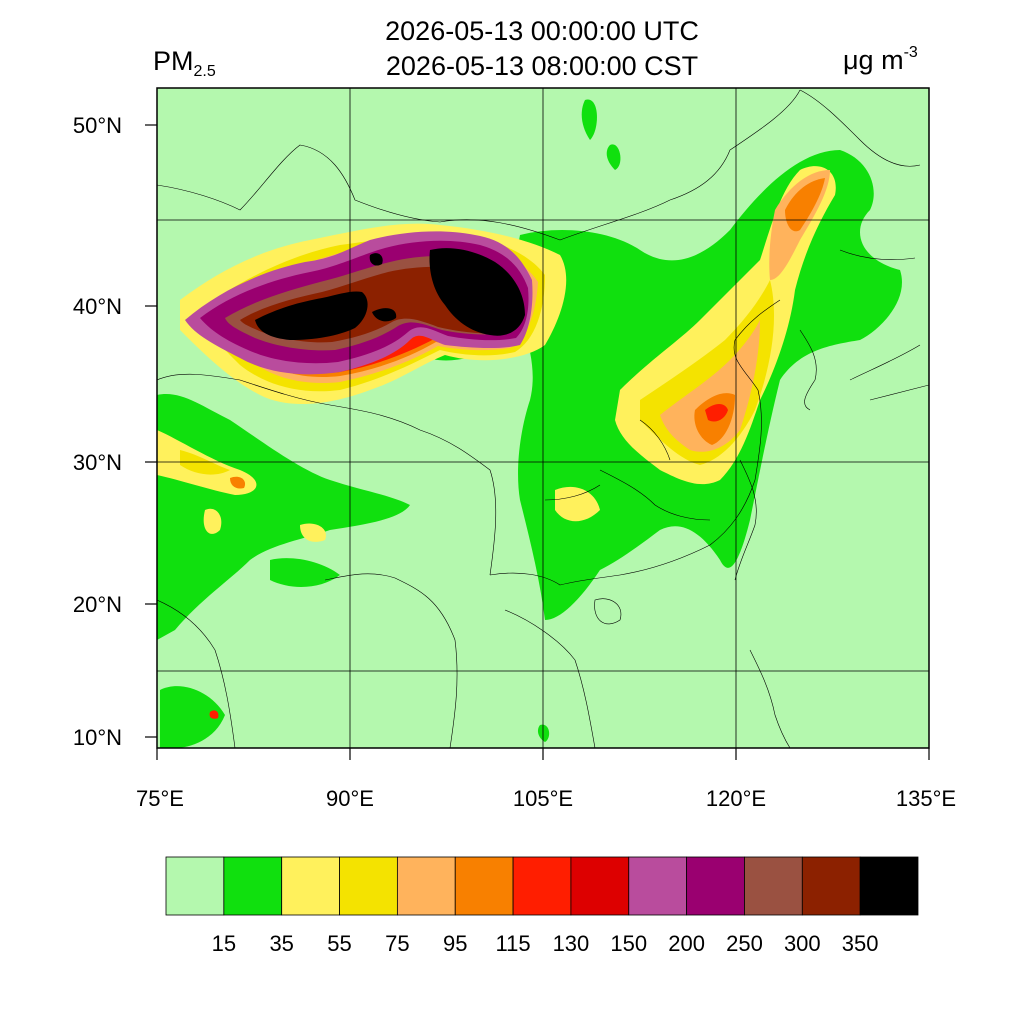 The image size is (1024, 1024). What do you see at coordinates (350, 798) in the screenshot?
I see `lon-label-90: 90°E` at bounding box center [350, 798].